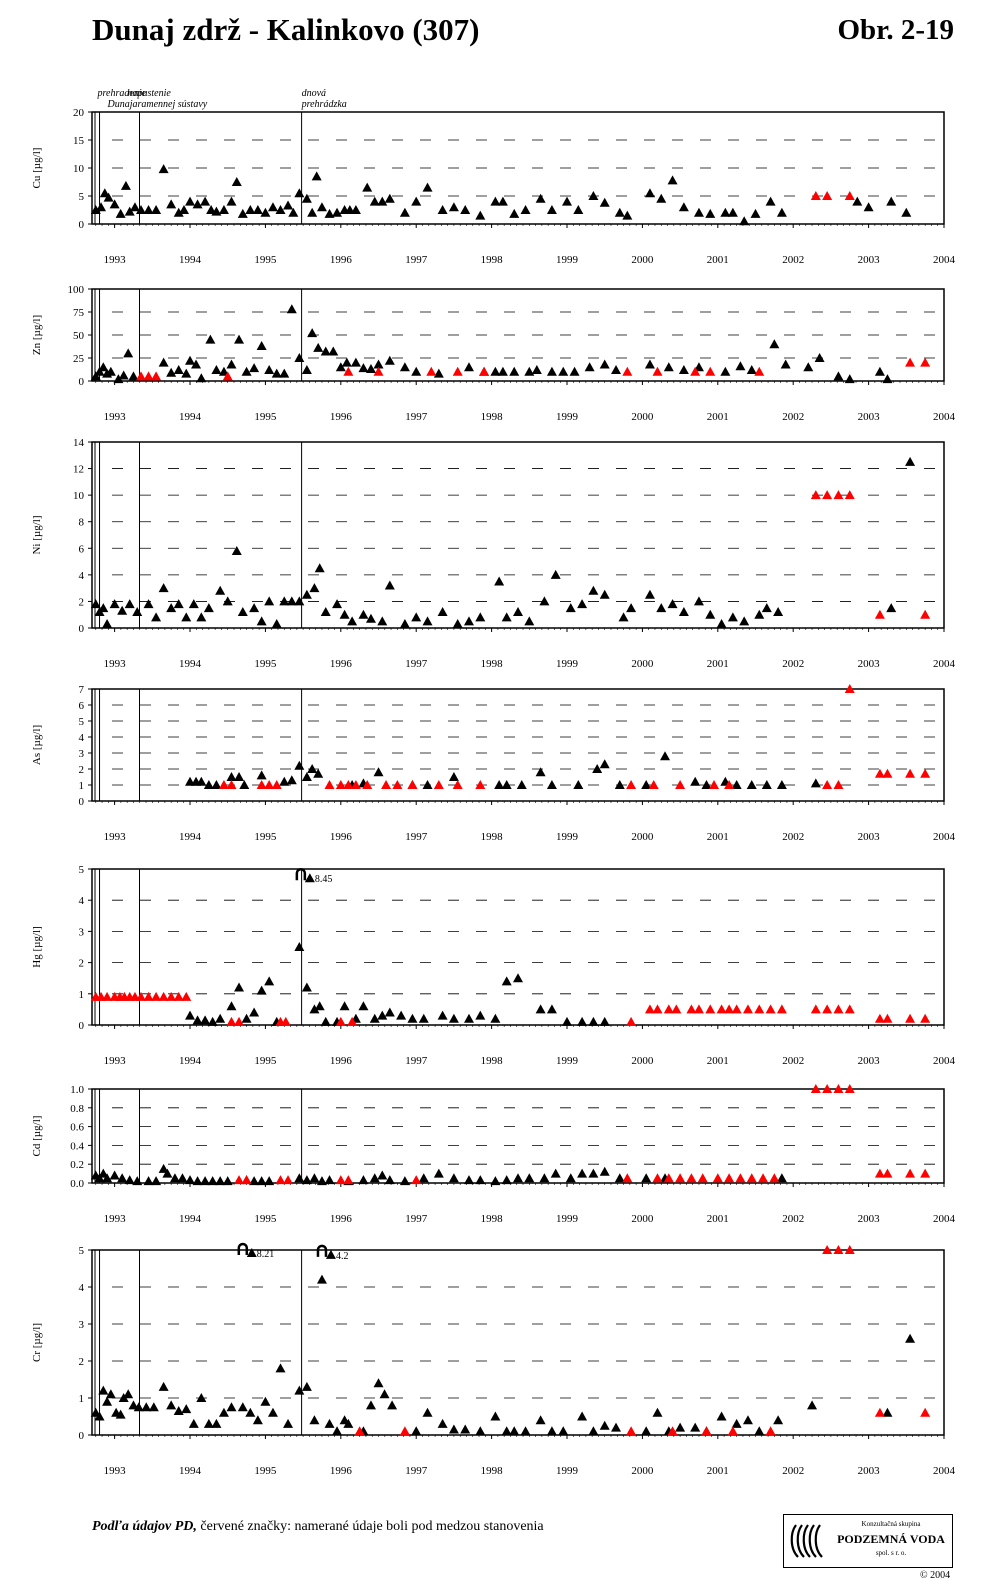 This screenshot has height=1585, width=986. What do you see at coordinates (82, 964) in the screenshot?
I see `y-tick-label: 2` at bounding box center [82, 964].